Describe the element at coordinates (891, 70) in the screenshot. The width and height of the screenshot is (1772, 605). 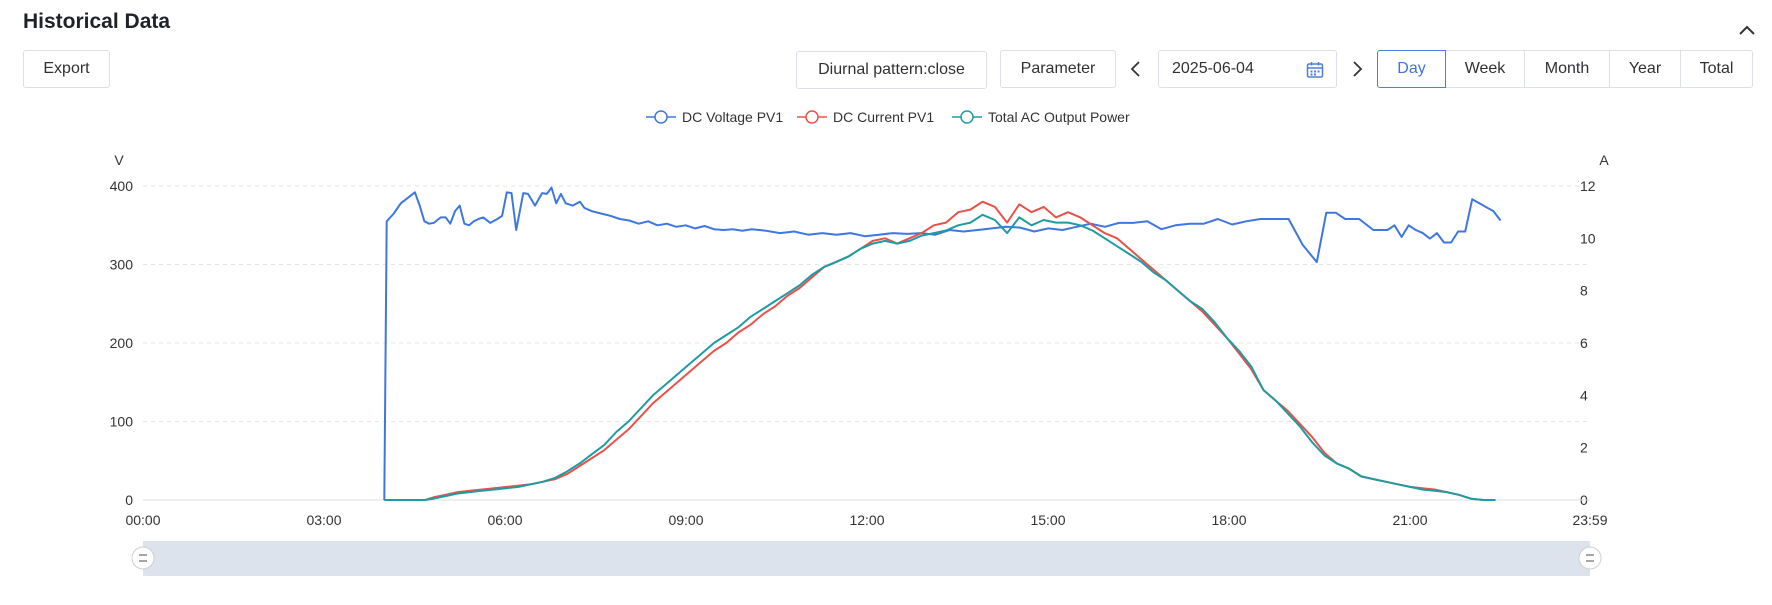
I see `diurnal-pattern-button: Diurnal pattern:close` at that location.